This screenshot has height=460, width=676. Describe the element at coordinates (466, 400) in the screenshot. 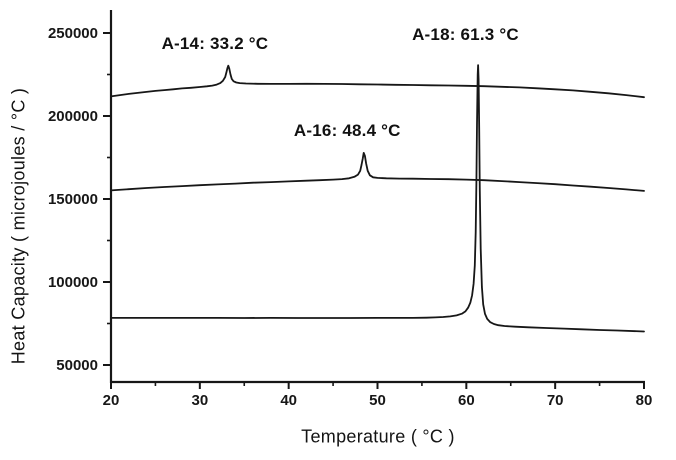

I see `x-tick-label: 60` at that location.